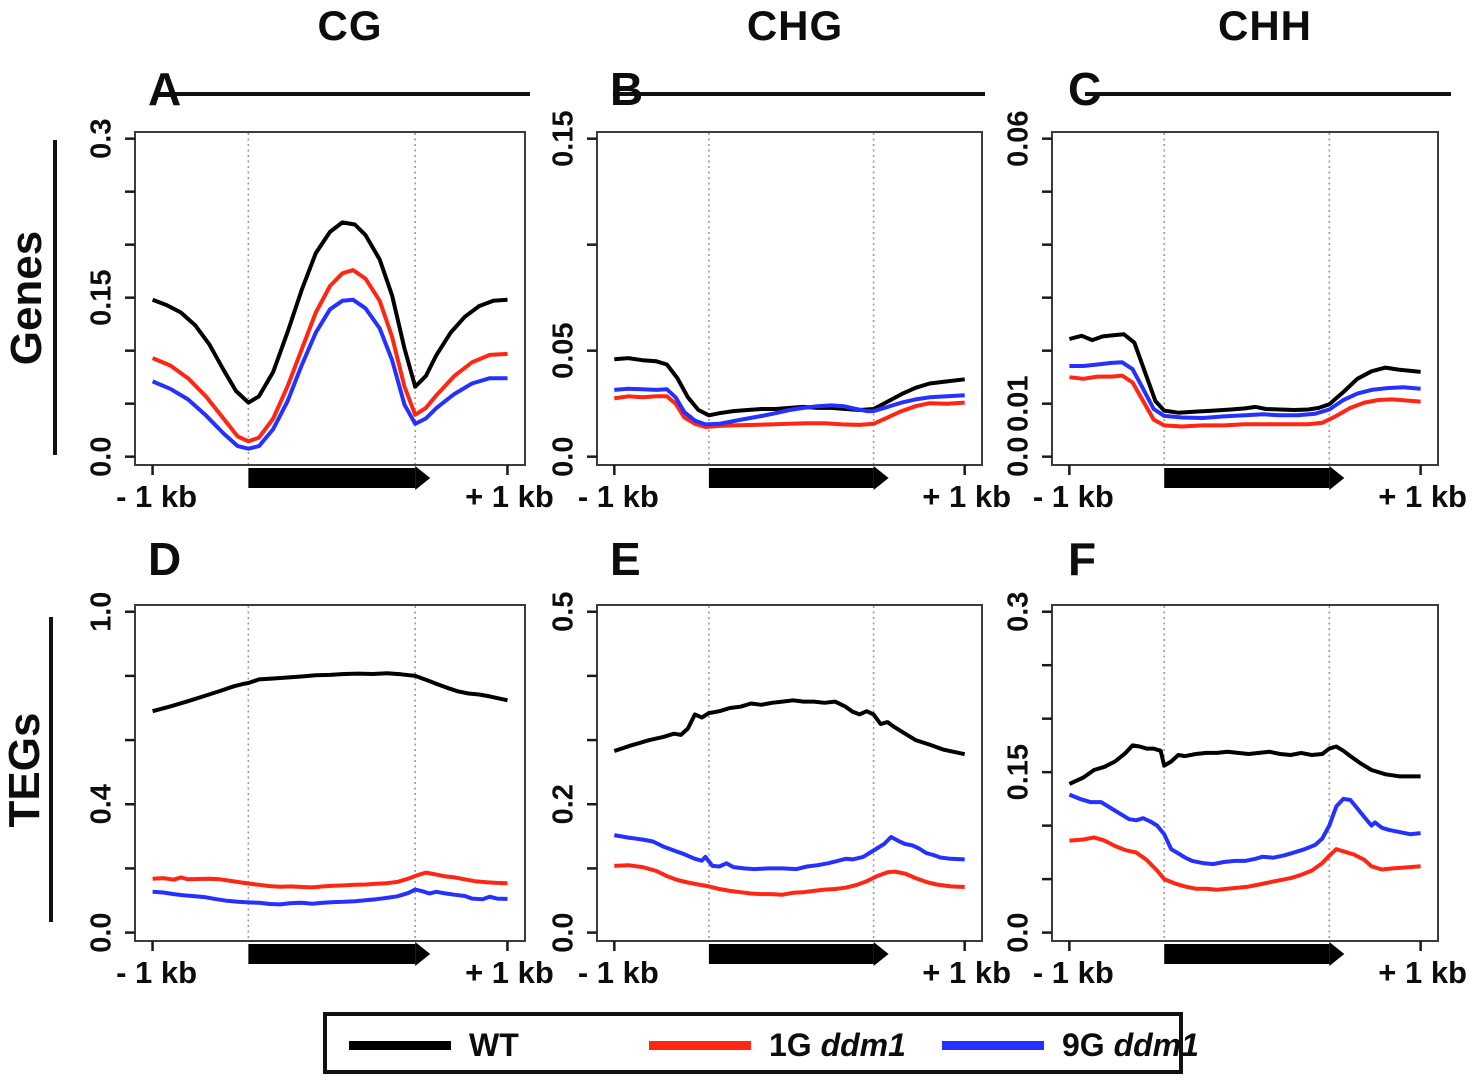  I want to click on legend-9g-text: 9G, so click(1088, 1045).